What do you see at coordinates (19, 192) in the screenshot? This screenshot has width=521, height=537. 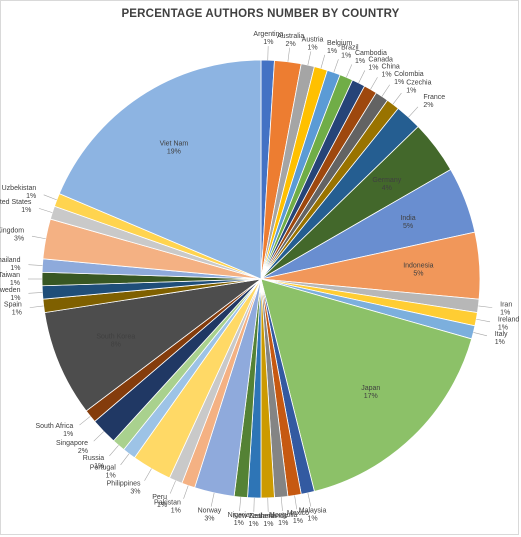 I see `label-uzbekistan: Uzbekistan 1%` at bounding box center [19, 192].